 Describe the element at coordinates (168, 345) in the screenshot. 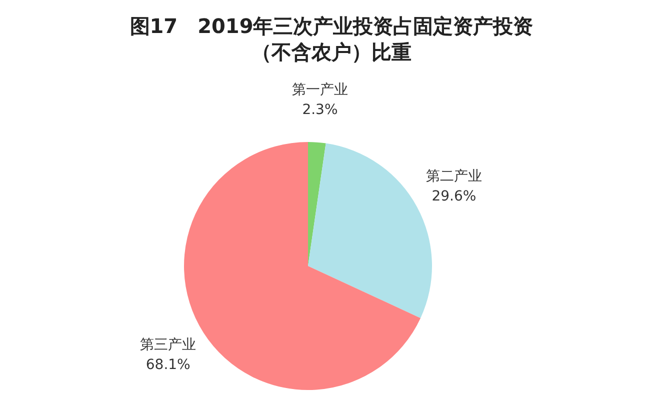

I see `slice-label: 第三产业` at that location.